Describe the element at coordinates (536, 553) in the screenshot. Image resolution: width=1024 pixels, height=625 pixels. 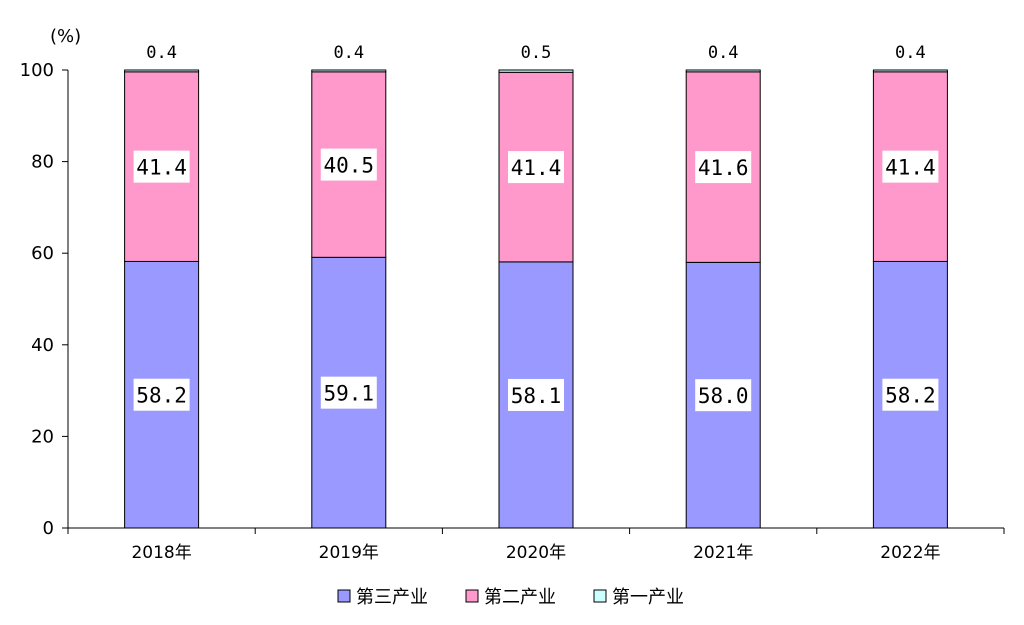
I see `x-tick-label: 2020年` at that location.